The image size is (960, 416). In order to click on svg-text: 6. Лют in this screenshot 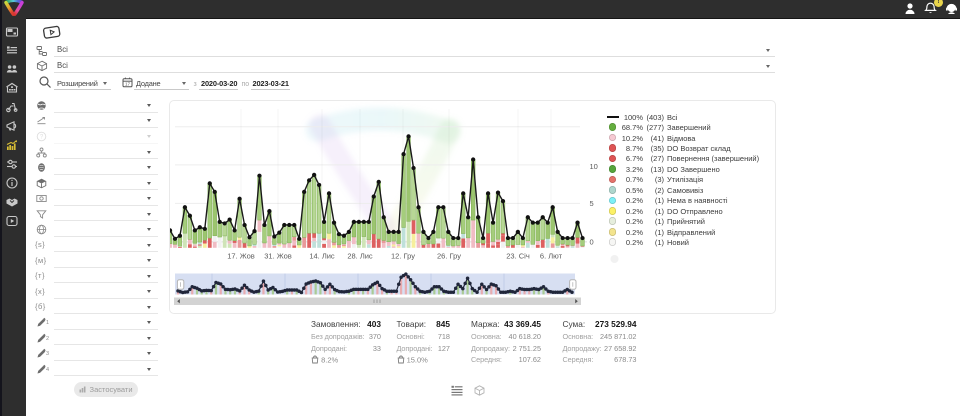, I will do `click(551, 256)`.